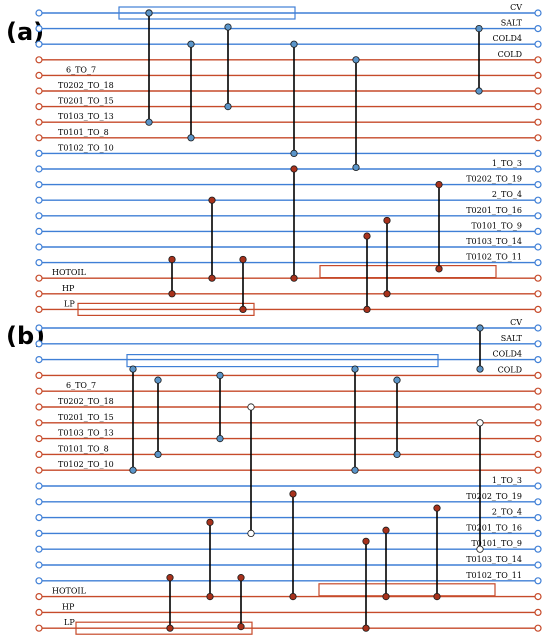 The width and height of the screenshot is (550, 643). Describe the element at coordinates (510, 369) in the screenshot. I see `stream-label: COLD` at that location.